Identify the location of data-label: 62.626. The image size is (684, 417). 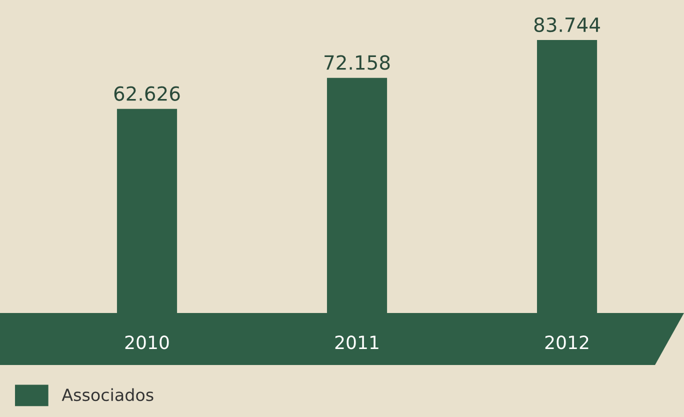
(147, 93).